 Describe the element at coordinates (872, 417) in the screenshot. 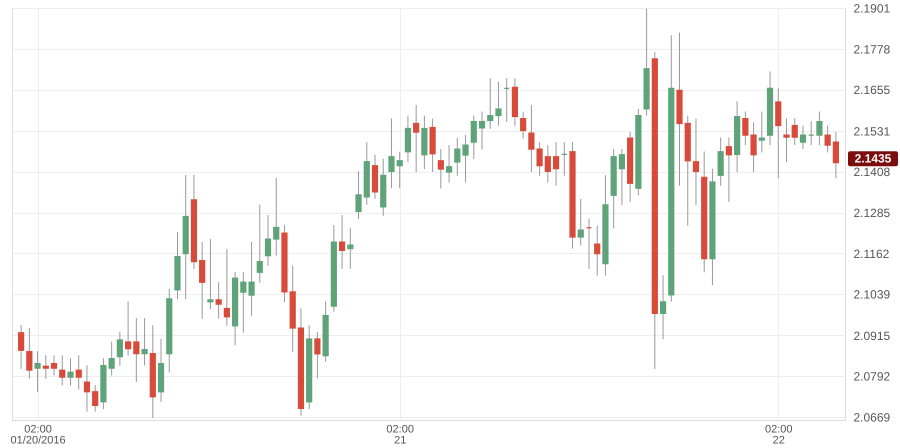

I see `y-tick-label: 2.0669` at that location.